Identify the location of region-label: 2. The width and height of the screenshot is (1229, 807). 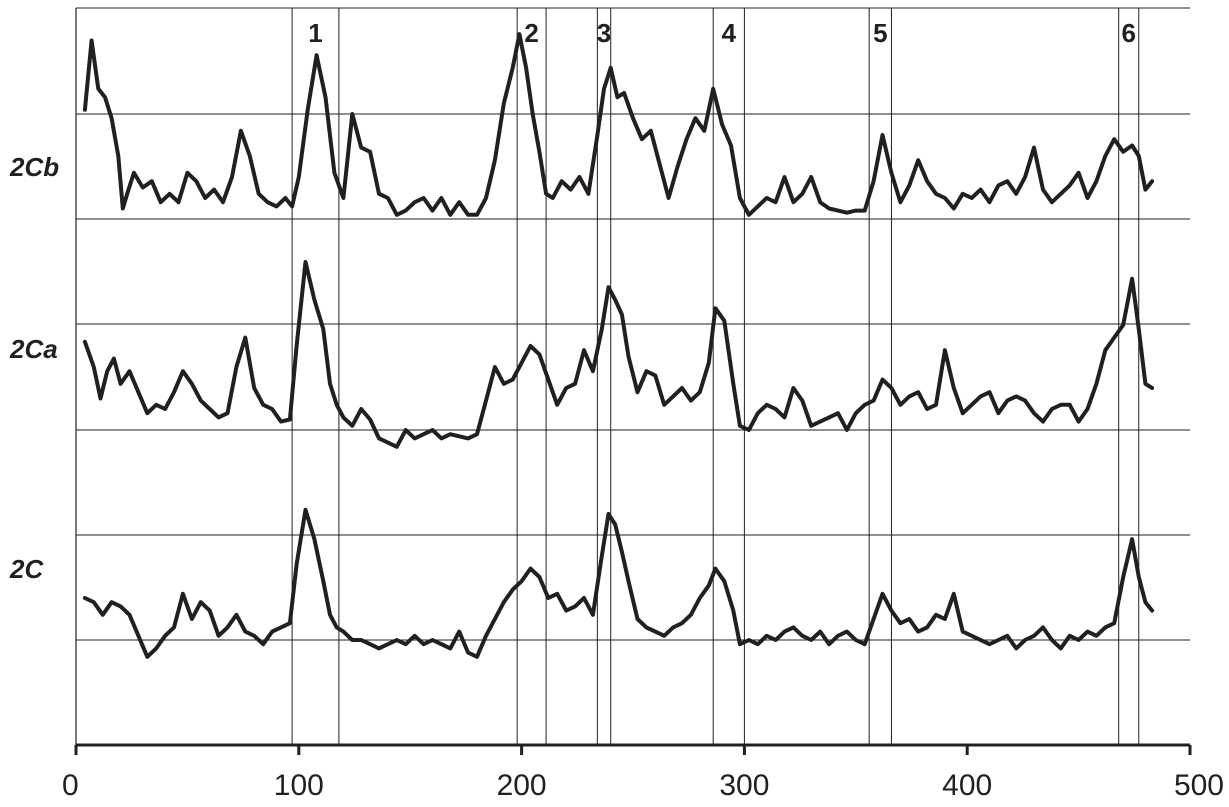
(531, 33).